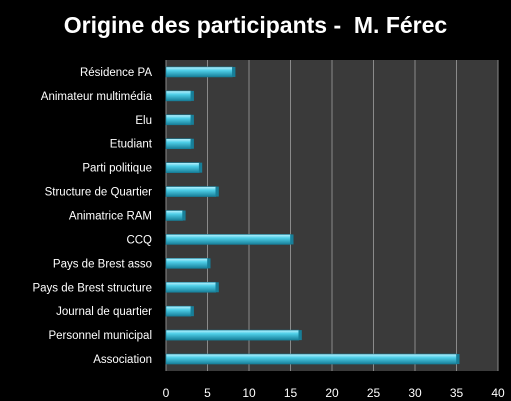 This screenshot has height=401, width=511. Describe the element at coordinates (143, 121) in the screenshot. I see `category-label: Elu` at that location.